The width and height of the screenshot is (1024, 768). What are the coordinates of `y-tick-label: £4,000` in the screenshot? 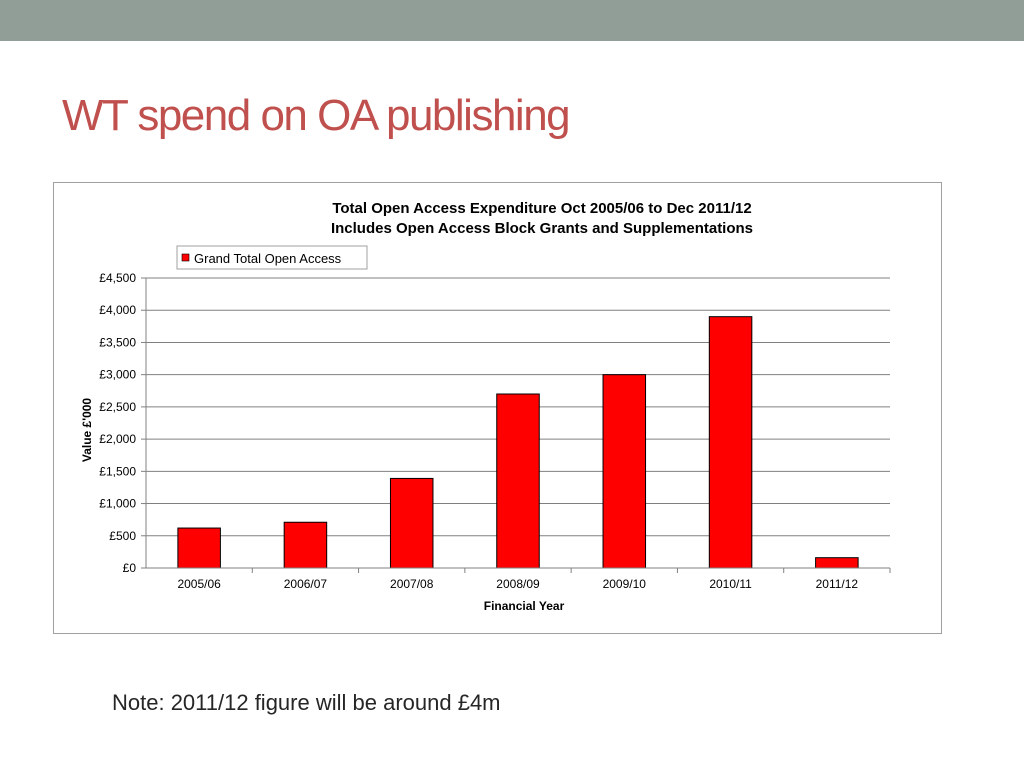 It's located at (117, 310).